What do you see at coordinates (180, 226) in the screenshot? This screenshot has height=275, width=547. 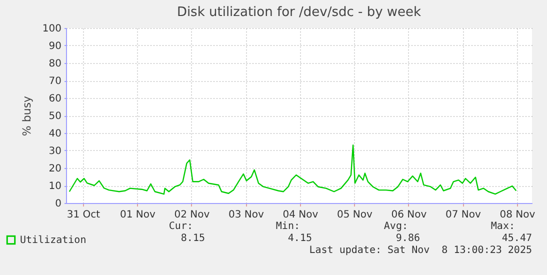 I see `text: Cur:` at bounding box center [180, 226].